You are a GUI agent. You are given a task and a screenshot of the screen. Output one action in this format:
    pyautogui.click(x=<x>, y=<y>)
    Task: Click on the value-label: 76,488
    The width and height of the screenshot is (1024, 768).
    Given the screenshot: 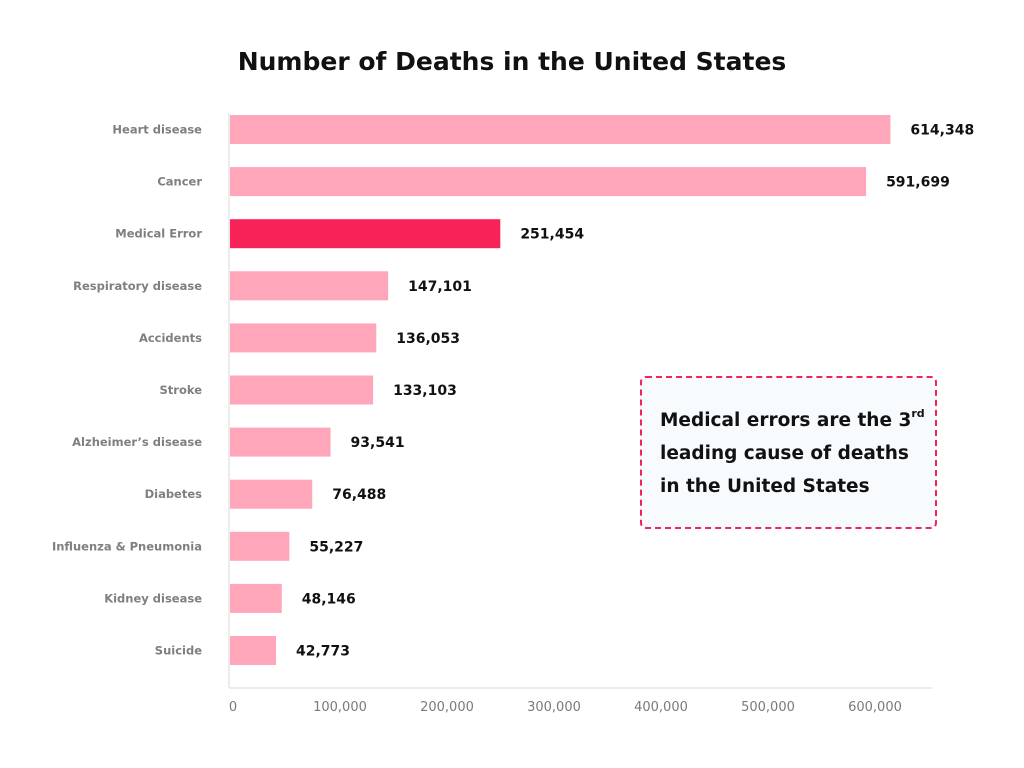 What is the action you would take?
    pyautogui.click(x=359, y=495)
    